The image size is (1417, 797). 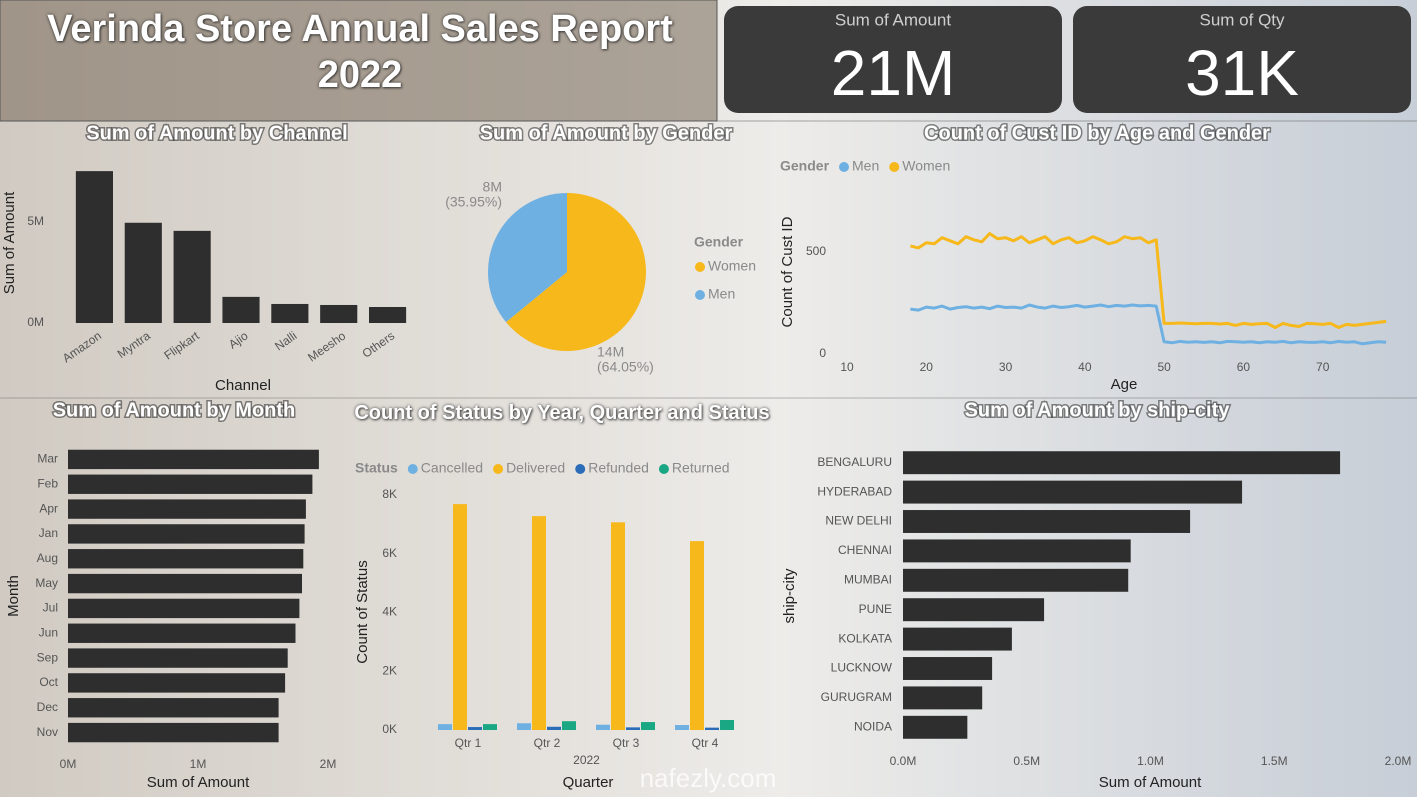 What do you see at coordinates (893, 19) in the screenshot?
I see `kpi-label: Sum of Amount` at bounding box center [893, 19].